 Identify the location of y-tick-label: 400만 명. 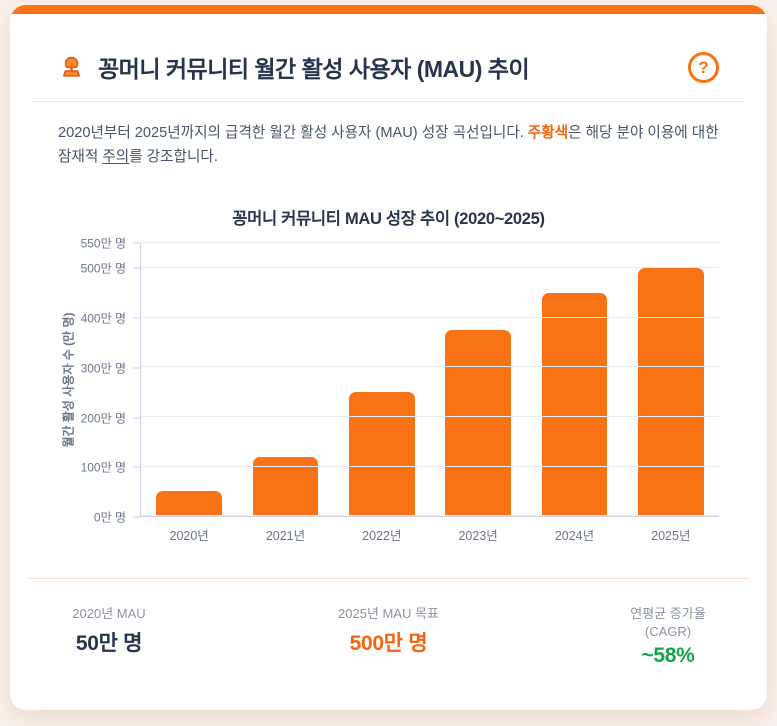
(103, 318).